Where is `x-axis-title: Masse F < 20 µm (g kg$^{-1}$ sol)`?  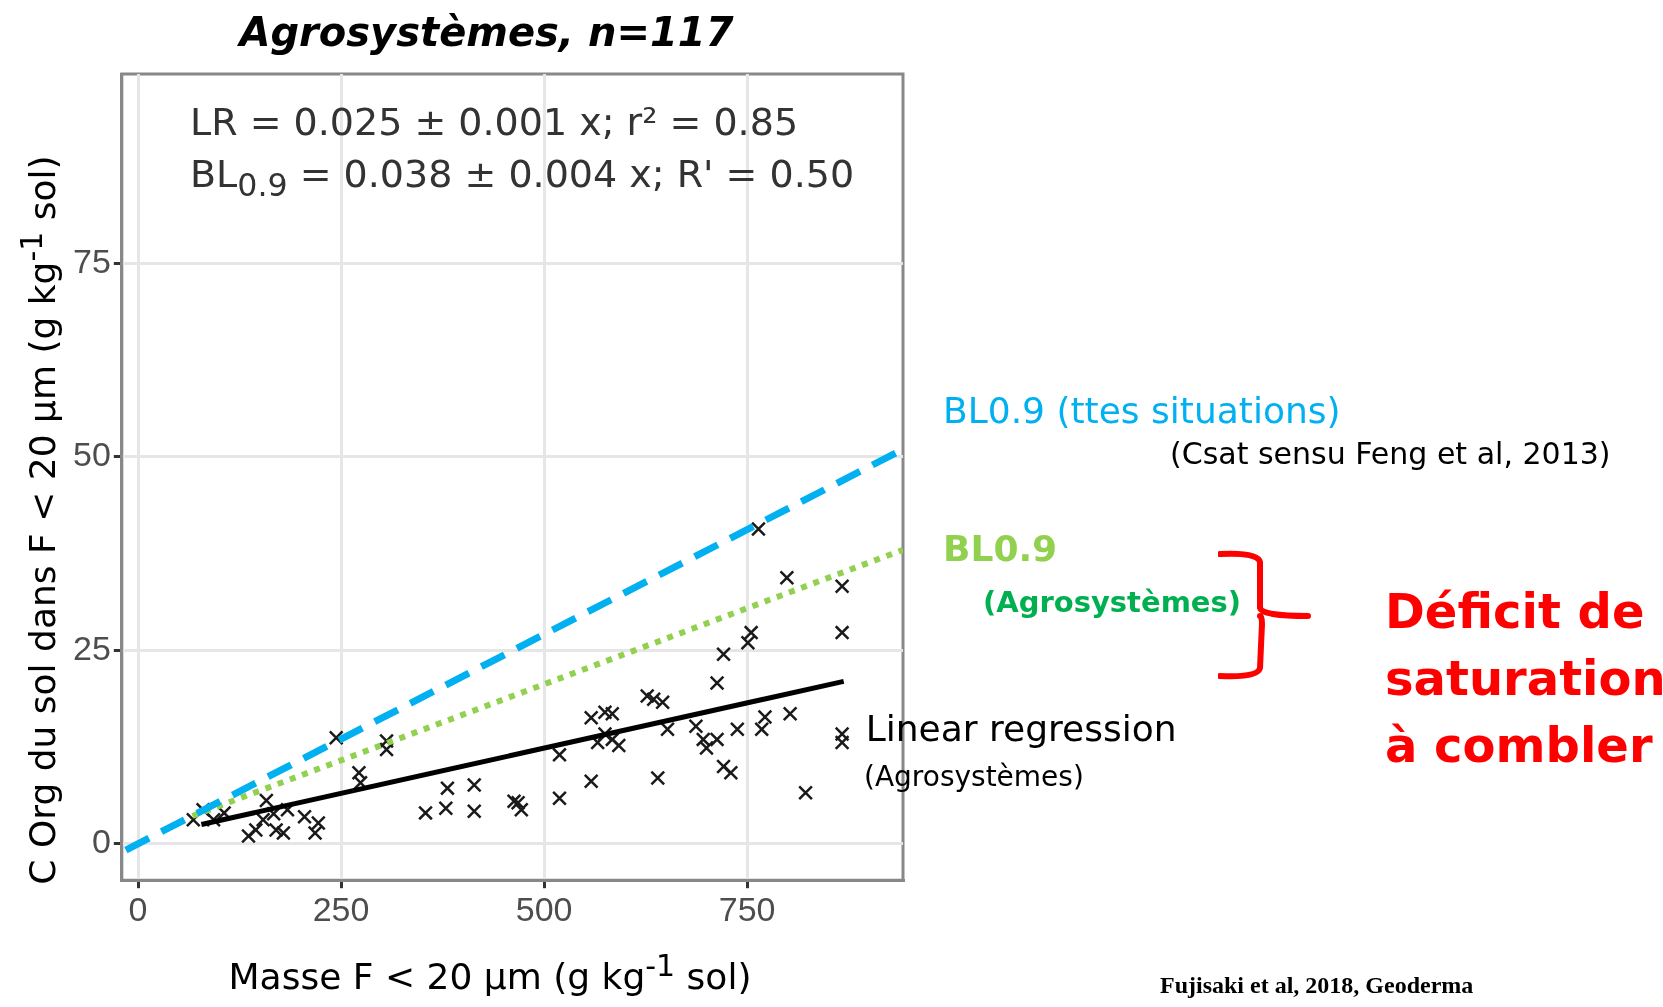 x-axis-title: Masse F < 20 µm (g kg$^{-1}$ sol) is located at coordinates (490, 972).